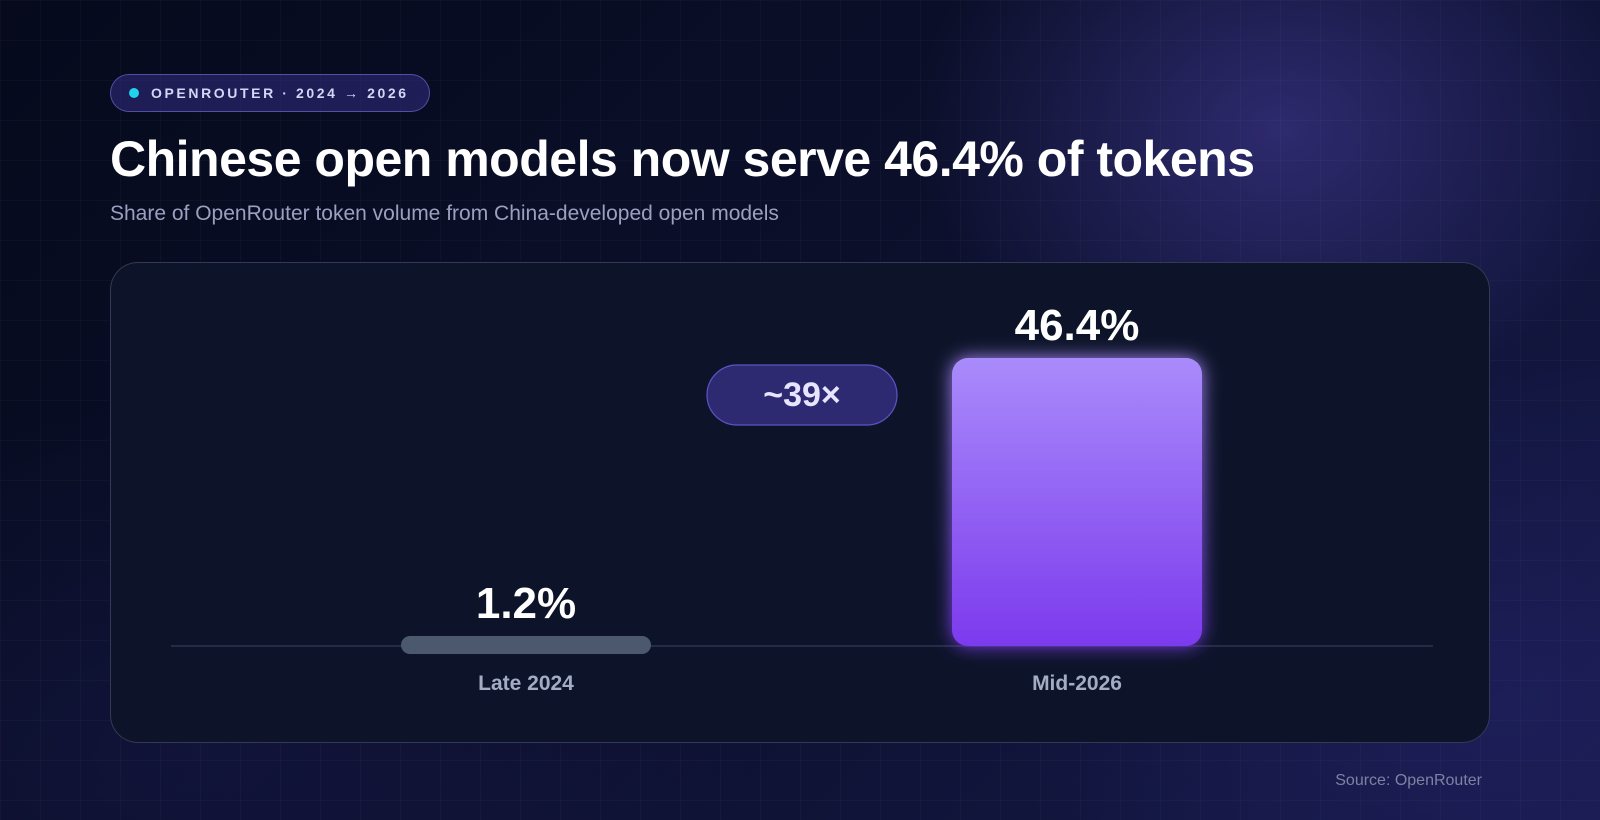 The image size is (1600, 820). I want to click on multiplier-badge: ~39×, so click(802, 395).